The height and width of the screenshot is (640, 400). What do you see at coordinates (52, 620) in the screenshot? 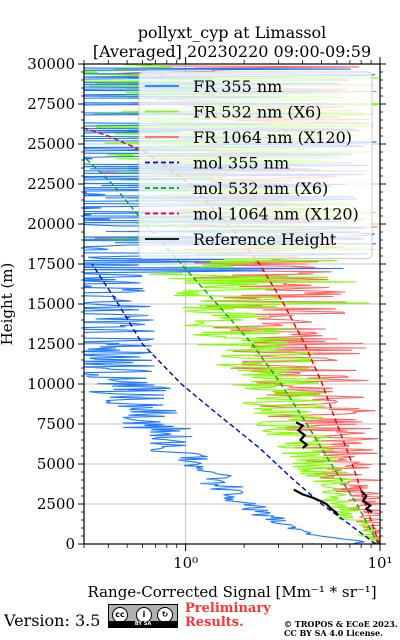
I see `version-label: Version: 3.5` at bounding box center [52, 620].